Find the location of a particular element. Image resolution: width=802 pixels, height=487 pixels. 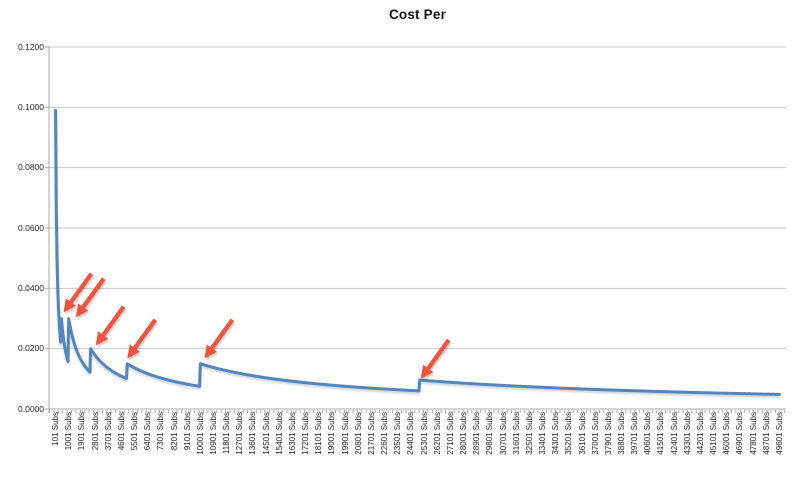

y-axis-tick-label: 0.0600 is located at coordinates (31, 227).